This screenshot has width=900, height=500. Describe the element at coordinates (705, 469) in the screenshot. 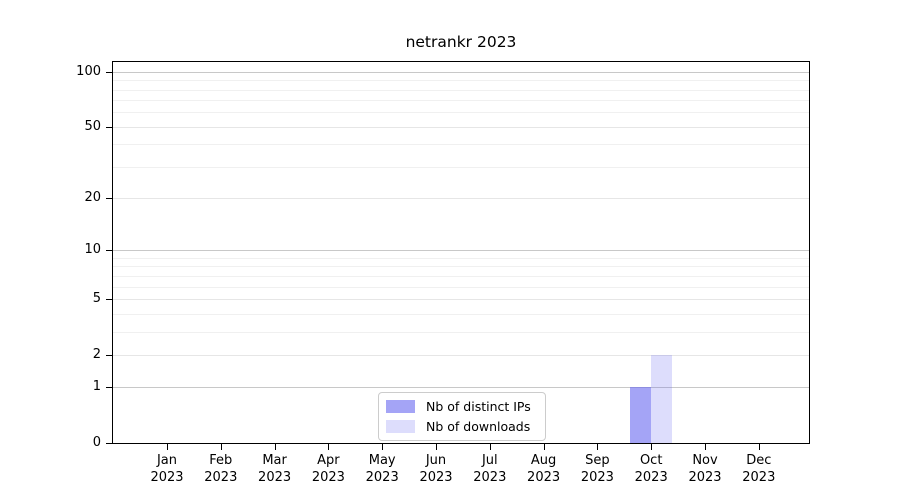

I see `x-axis-tick-label: Nov 2023` at that location.